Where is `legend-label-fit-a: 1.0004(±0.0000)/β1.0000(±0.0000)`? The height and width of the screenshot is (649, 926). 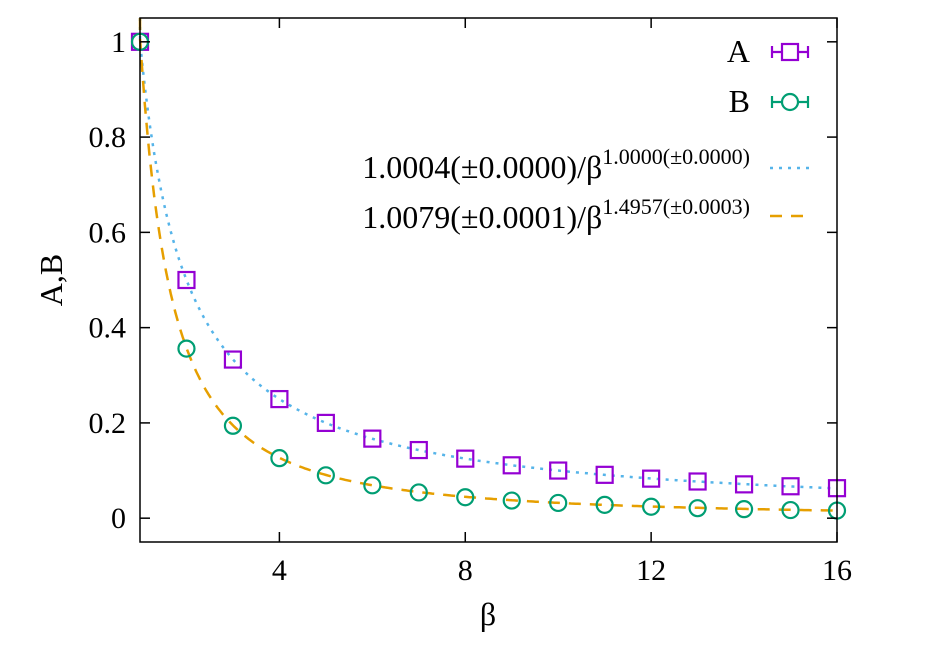
legend-label-fit-a: 1.0004(±0.0000)/β1.0000(±0.0000) is located at coordinates (556, 164).